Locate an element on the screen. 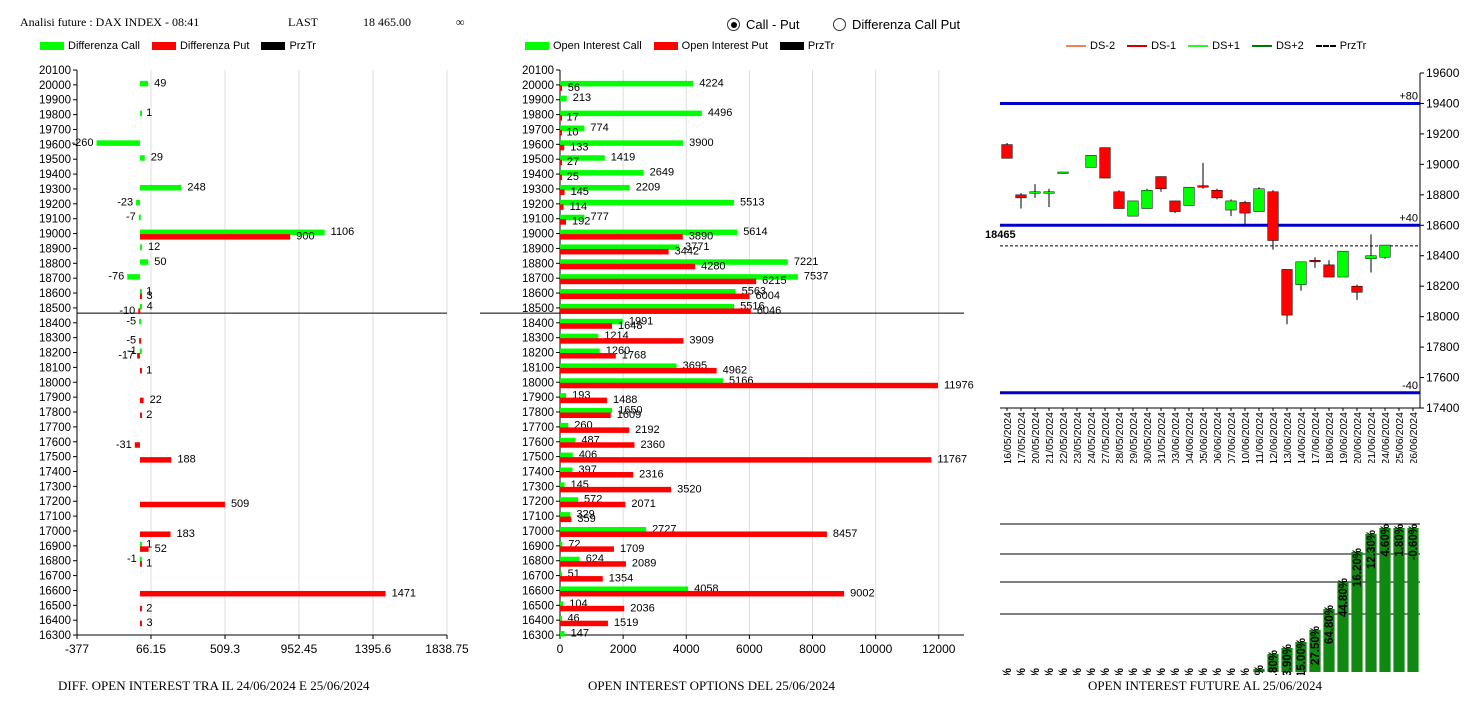  y-tick-label: 16800 is located at coordinates (55, 562).